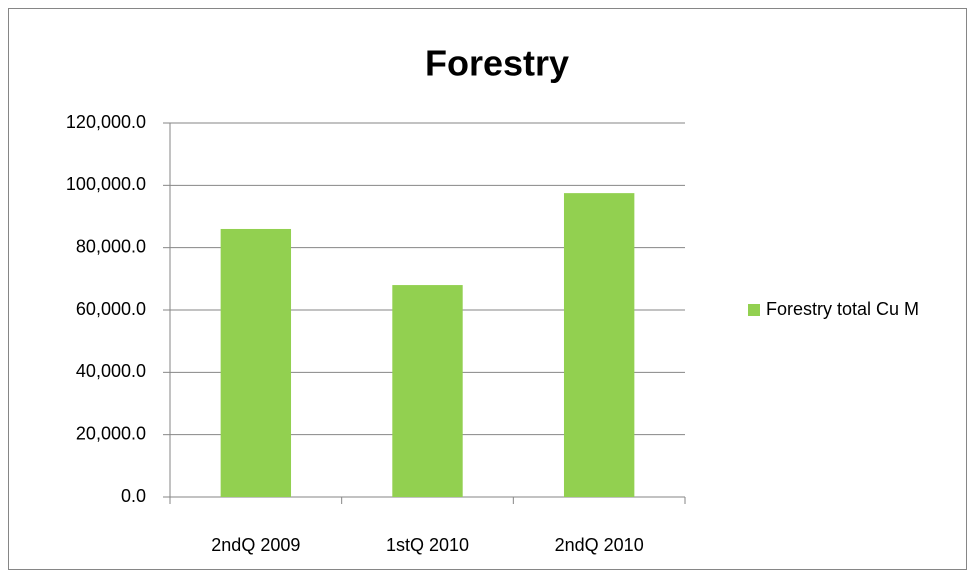 The height and width of the screenshot is (583, 975). Describe the element at coordinates (111, 371) in the screenshot. I see `y-tick-label: 40,000.0` at that location.